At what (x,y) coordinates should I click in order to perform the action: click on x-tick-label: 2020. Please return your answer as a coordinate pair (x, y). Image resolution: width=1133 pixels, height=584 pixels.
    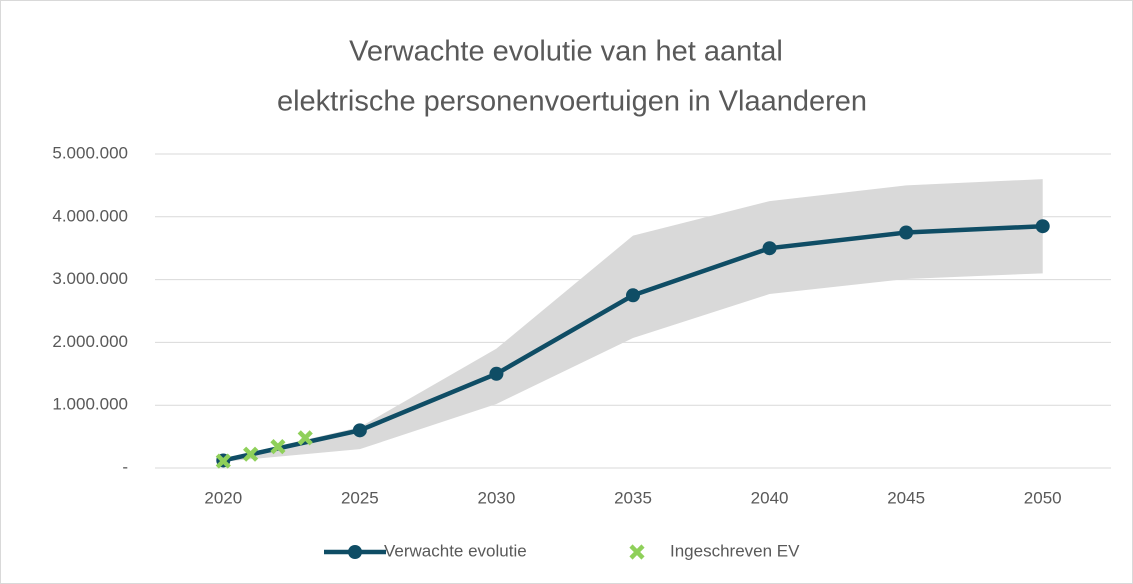
    Looking at the image, I should click on (223, 497).